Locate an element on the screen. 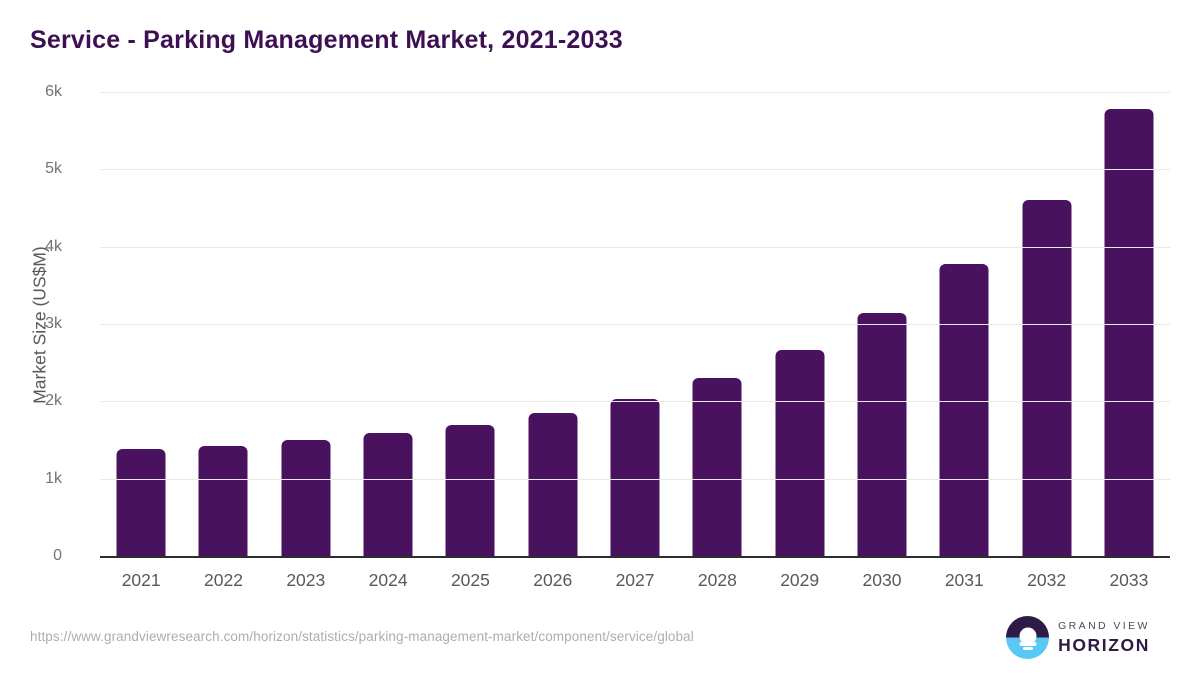 This screenshot has width=1200, height=675. bar-2027 is located at coordinates (635, 477).